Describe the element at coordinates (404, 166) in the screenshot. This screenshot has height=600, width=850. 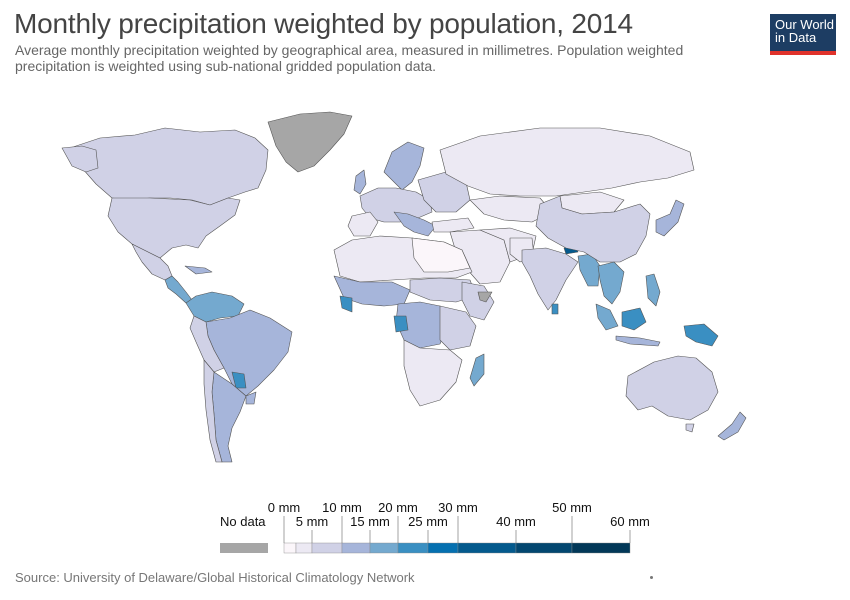
I see `region-scandinavia` at that location.